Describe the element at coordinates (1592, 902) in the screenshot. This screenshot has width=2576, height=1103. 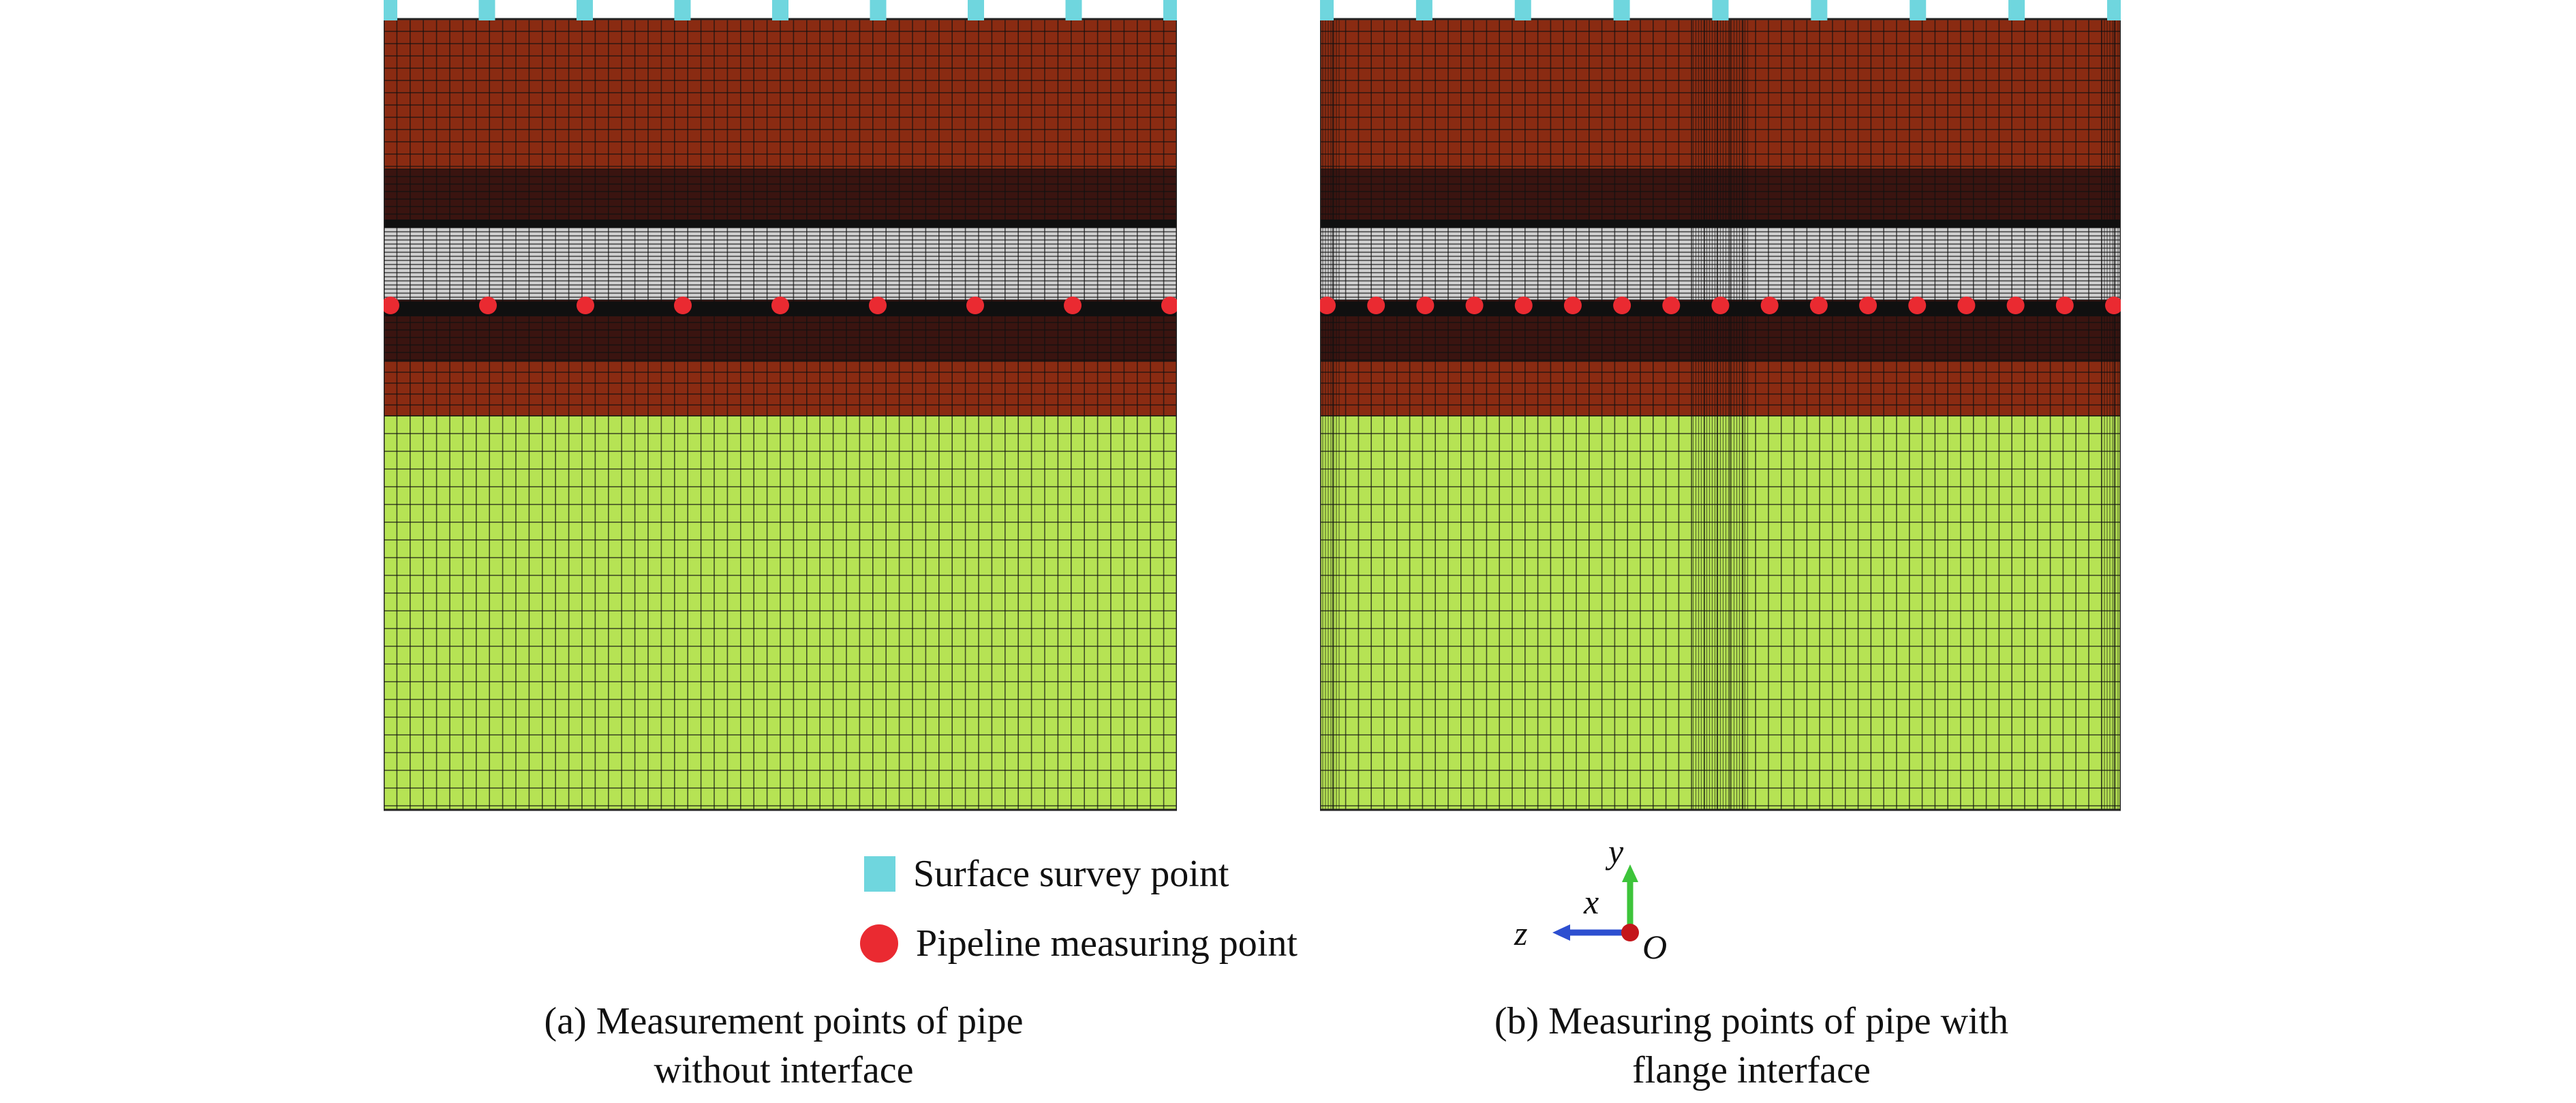
I see `axis-x-label: x` at that location.